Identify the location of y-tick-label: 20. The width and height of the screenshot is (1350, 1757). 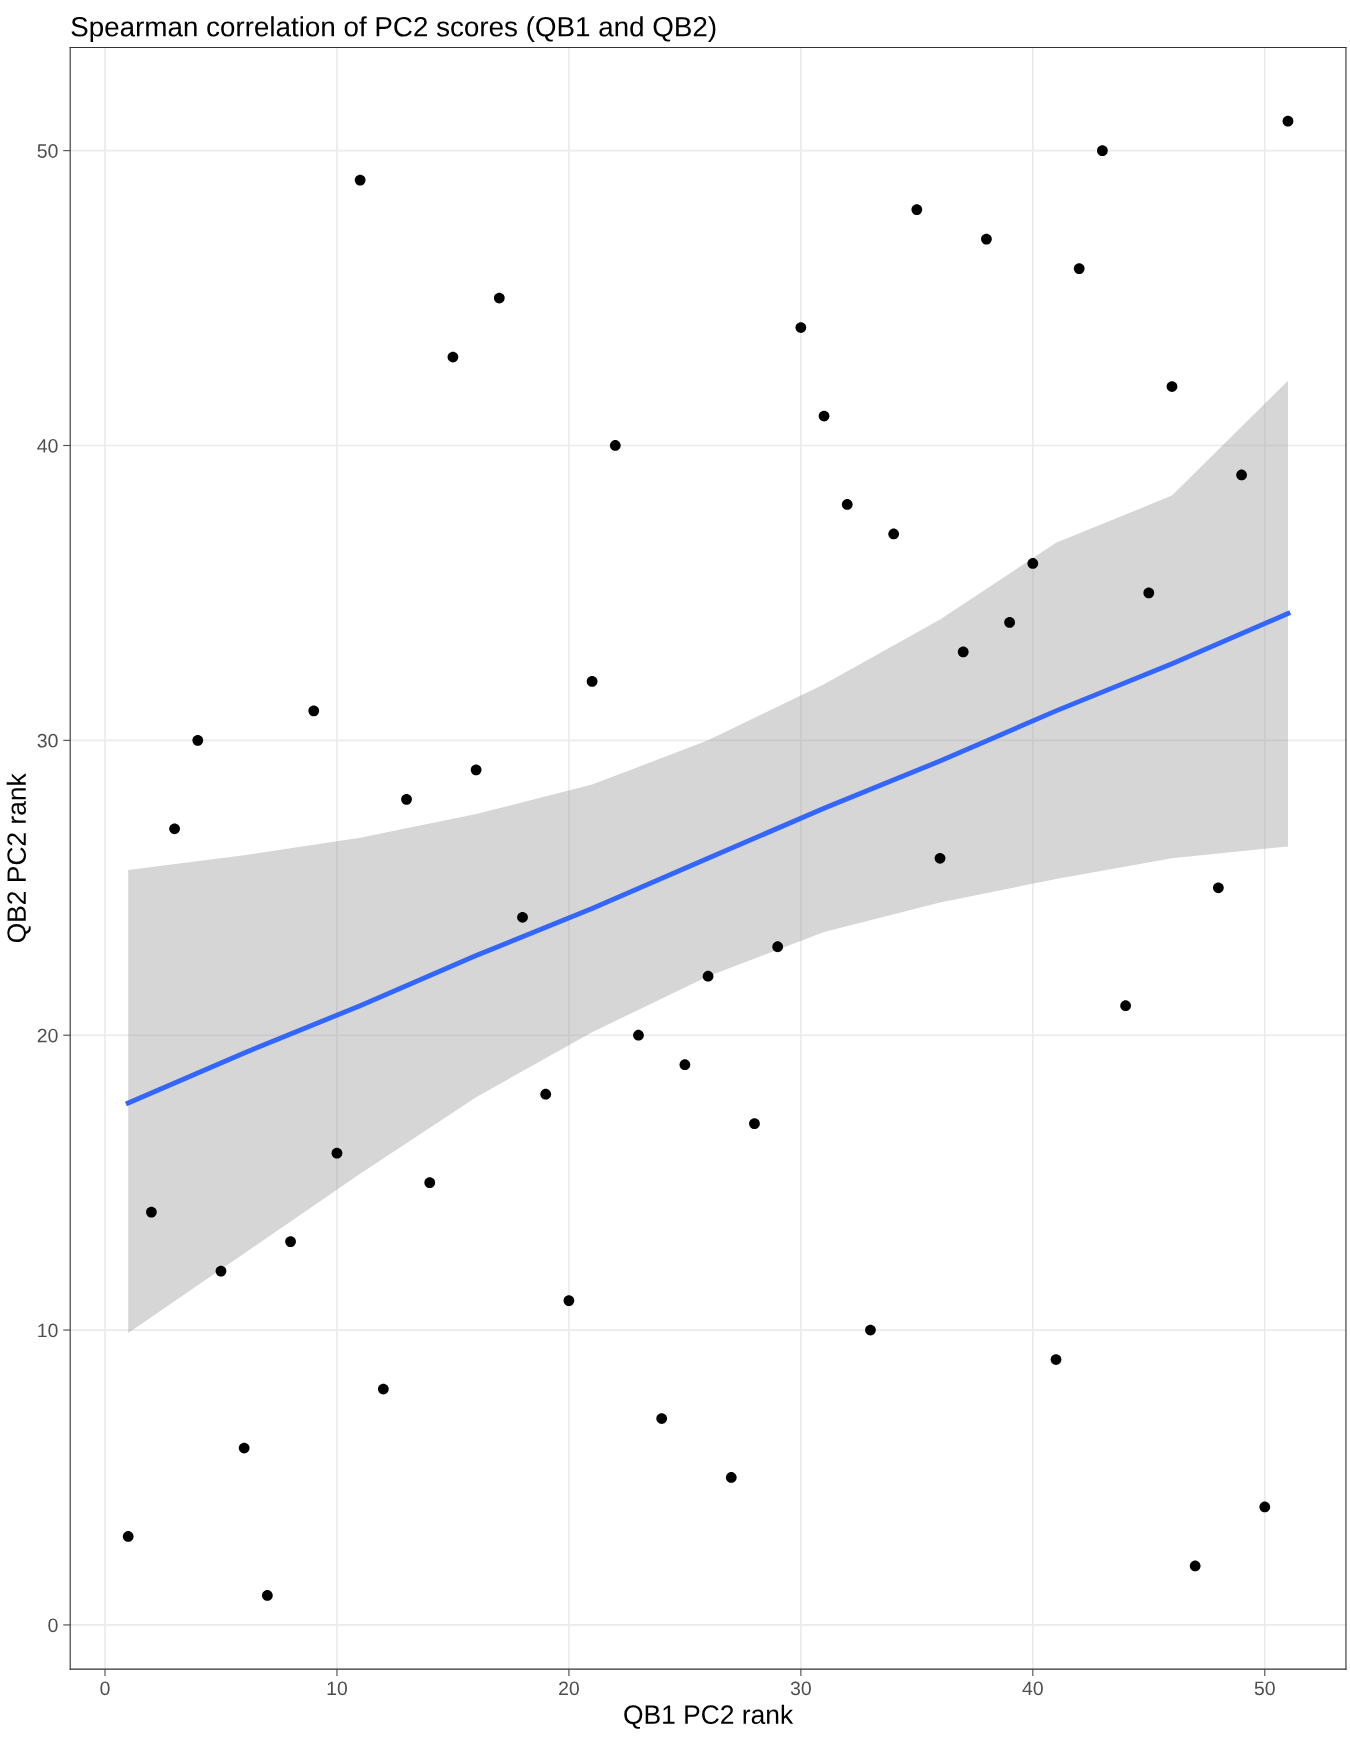
(47, 1035).